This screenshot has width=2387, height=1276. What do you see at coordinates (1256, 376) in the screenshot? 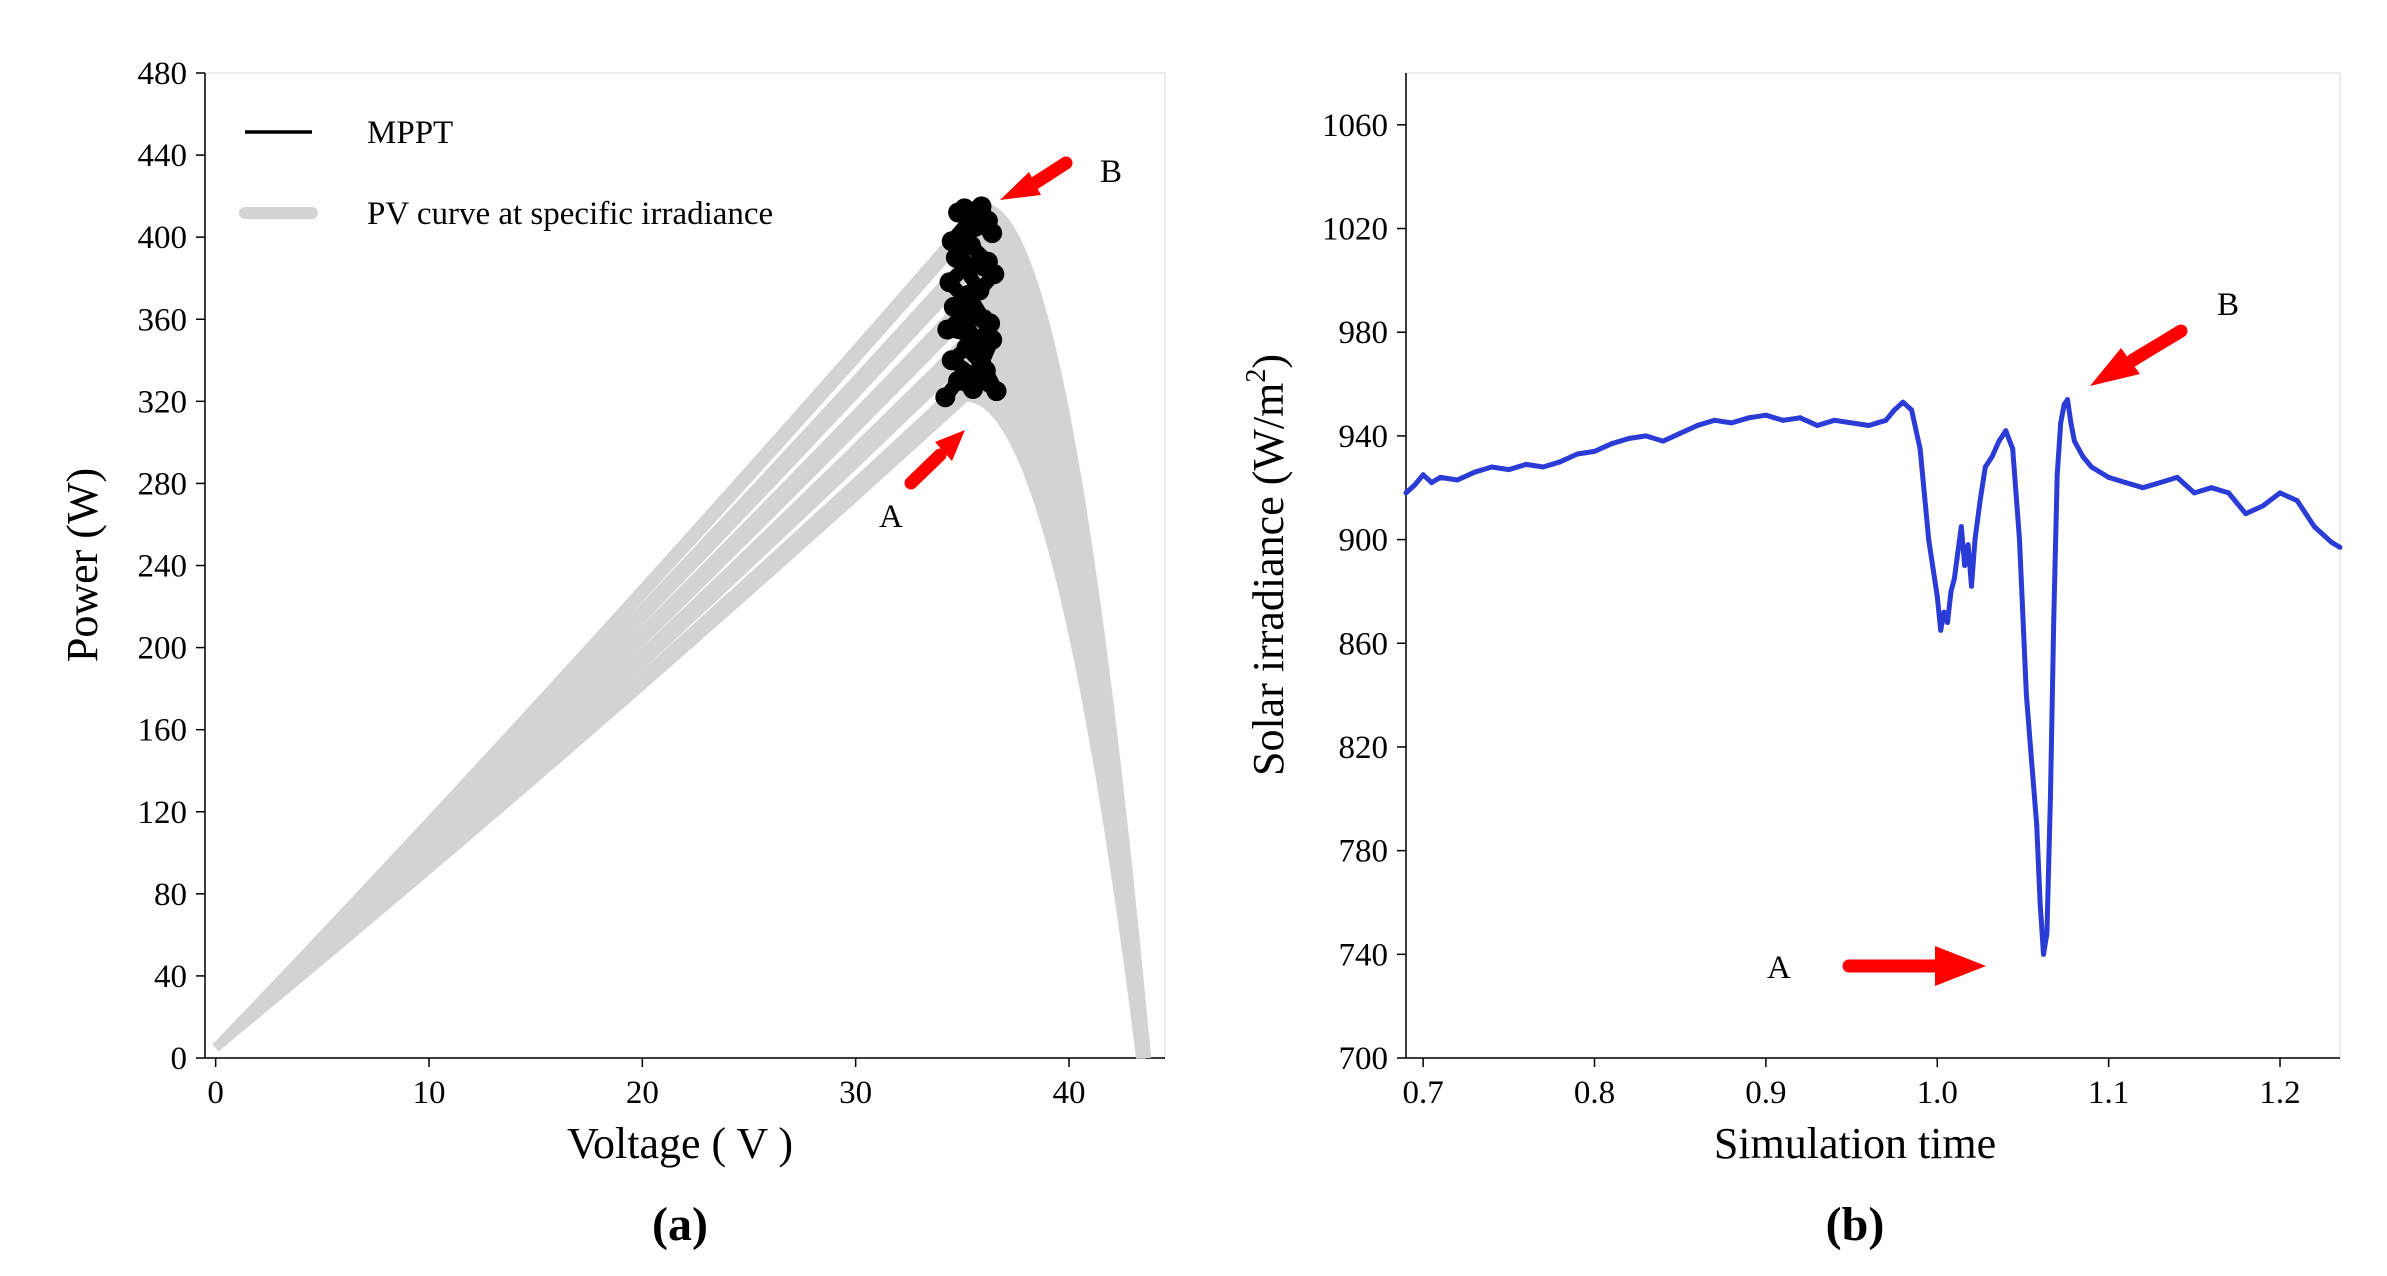
I see `y-axis-title-b-sup: 2` at bounding box center [1256, 376].